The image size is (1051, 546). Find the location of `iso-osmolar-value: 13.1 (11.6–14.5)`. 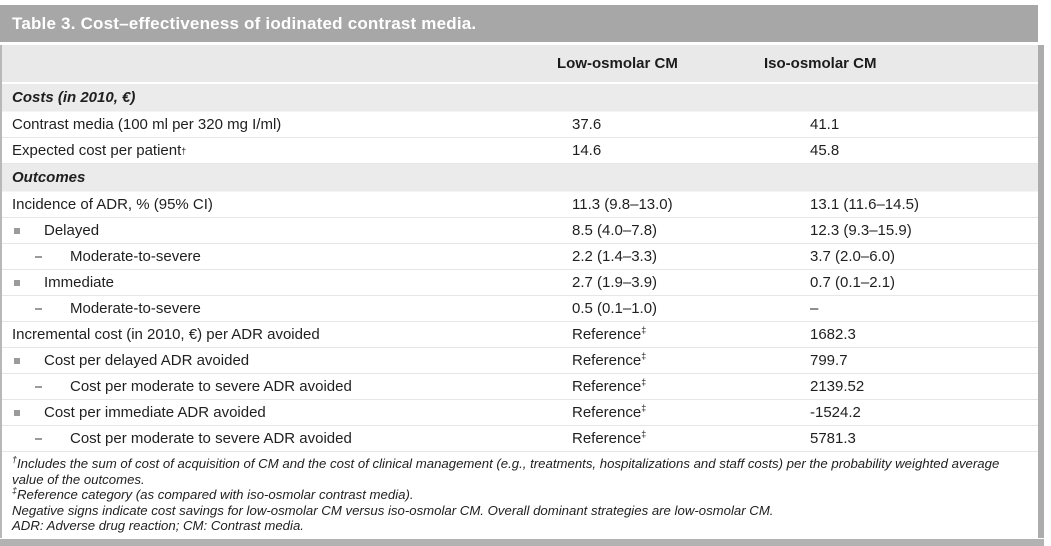

iso-osmolar-value: 13.1 (11.6–14.5) is located at coordinates (901, 204).